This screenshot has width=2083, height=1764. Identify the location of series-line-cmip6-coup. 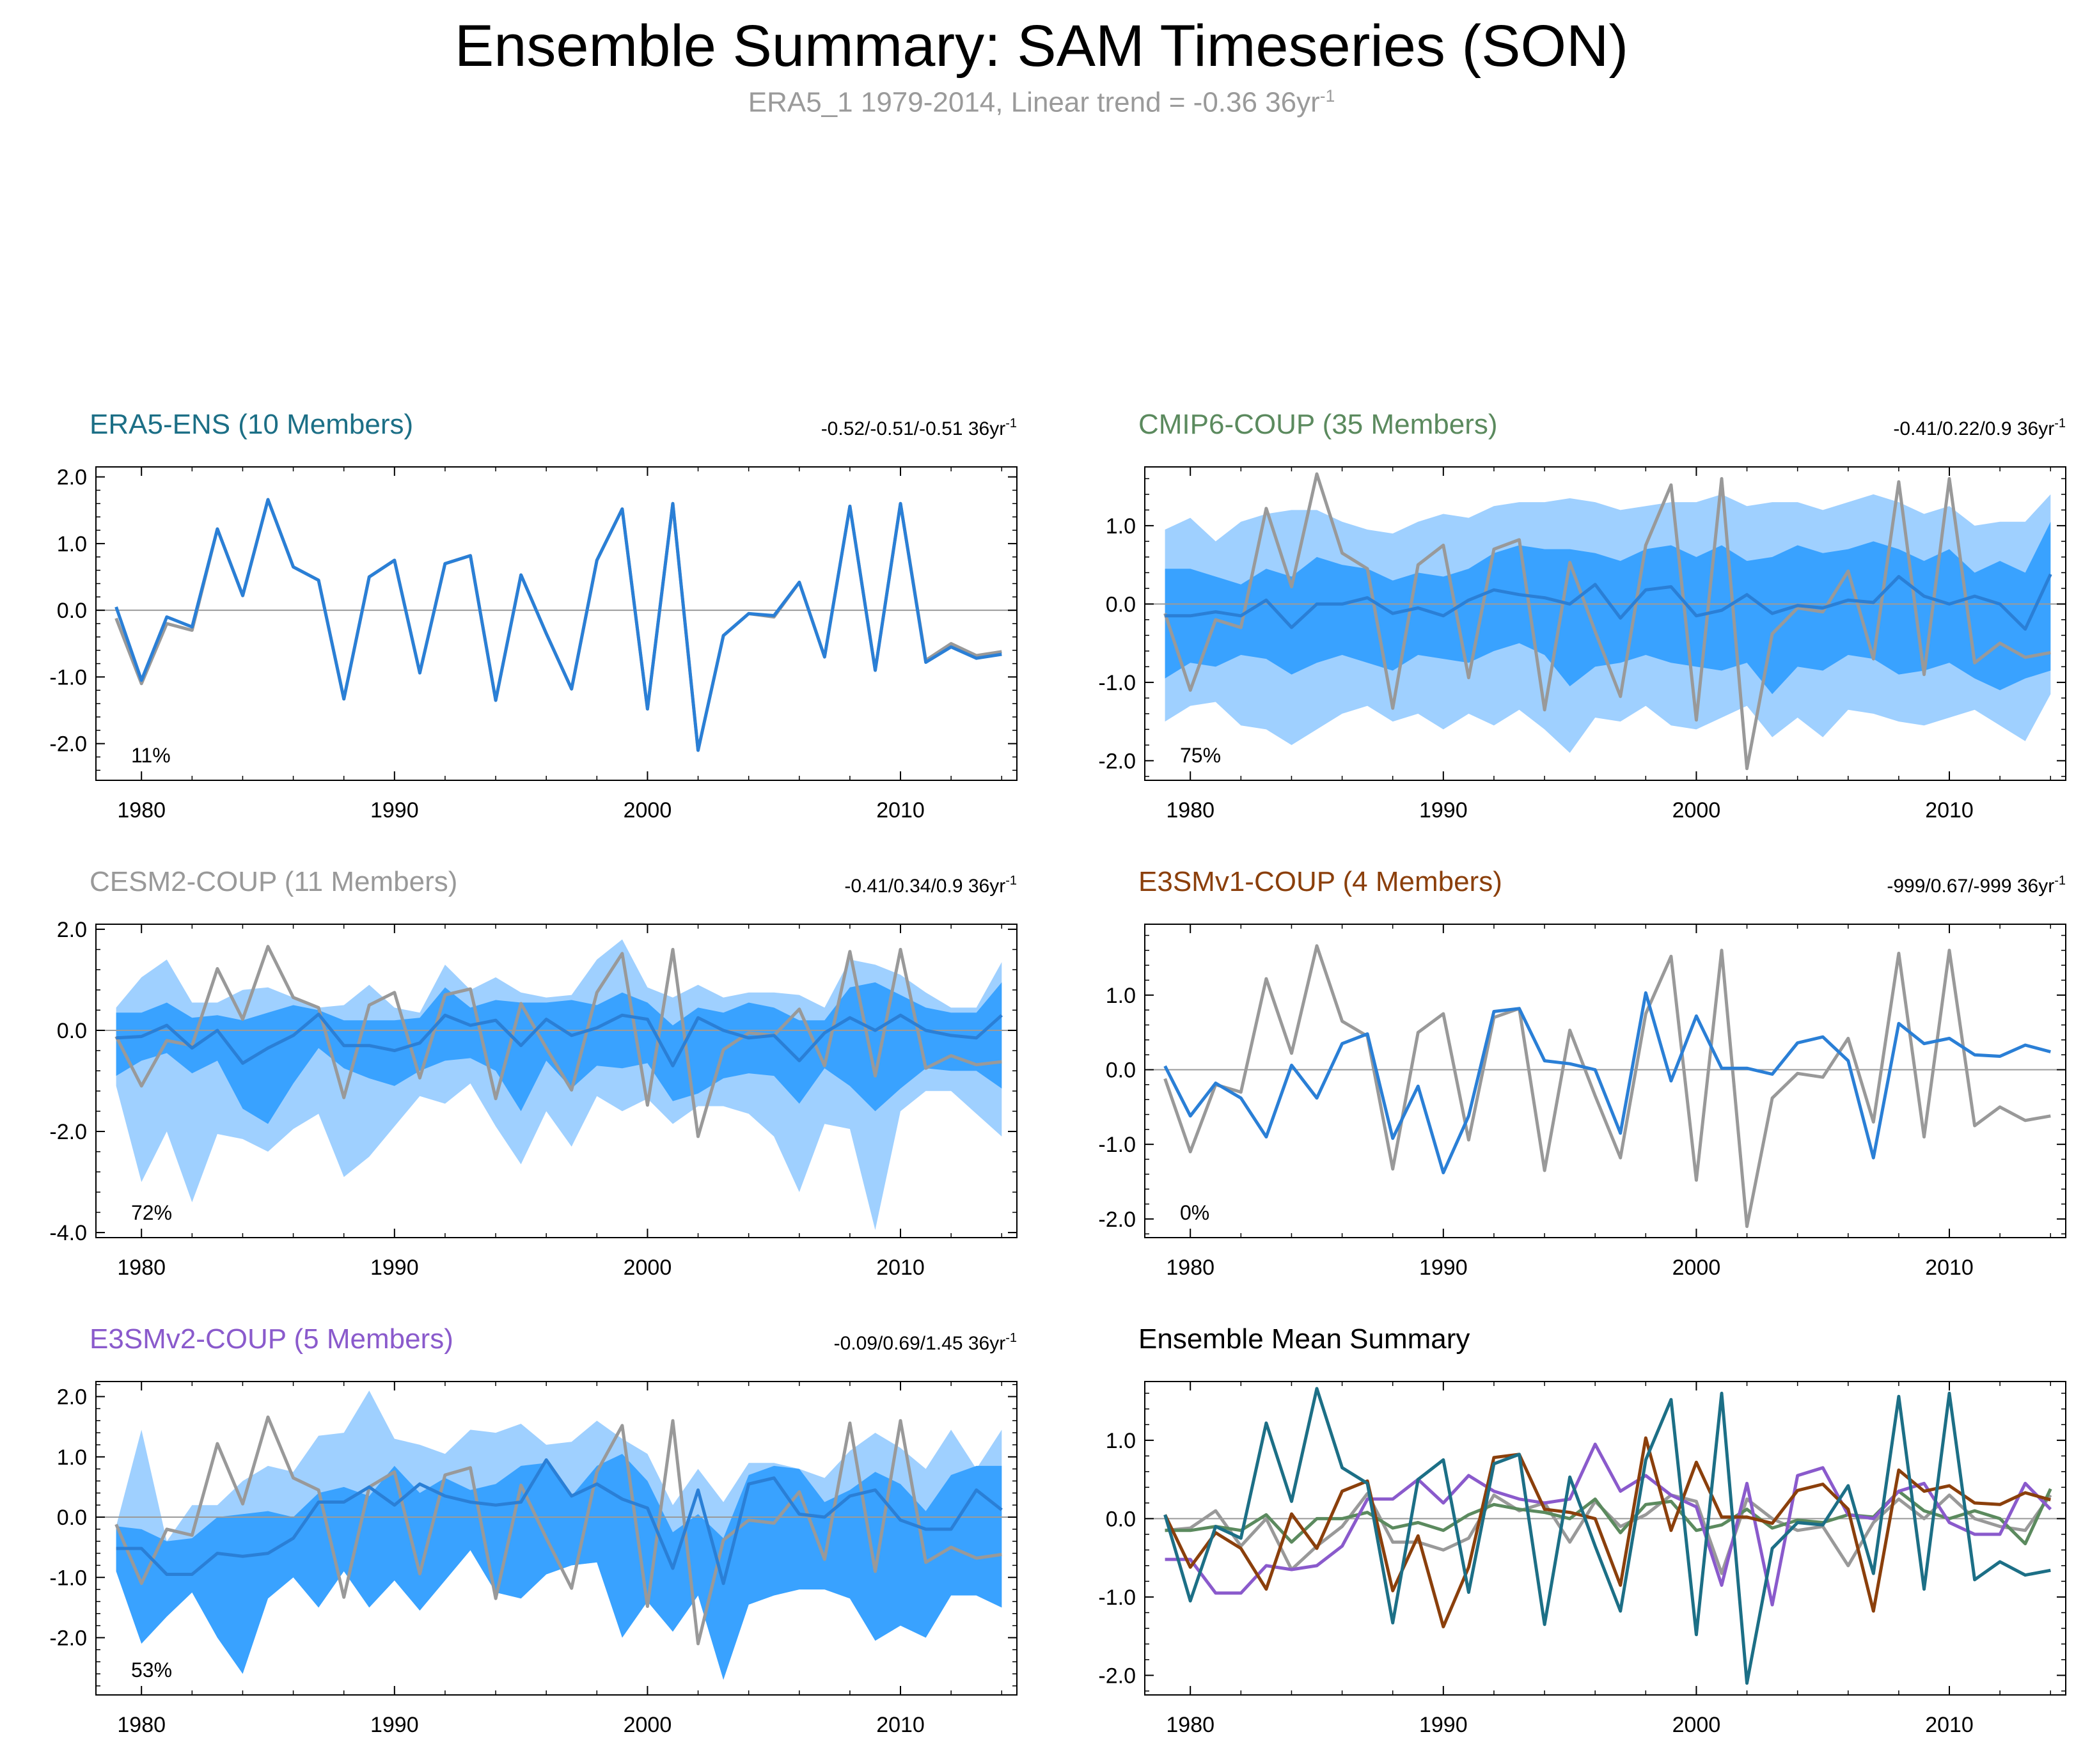
(1608, 1517).